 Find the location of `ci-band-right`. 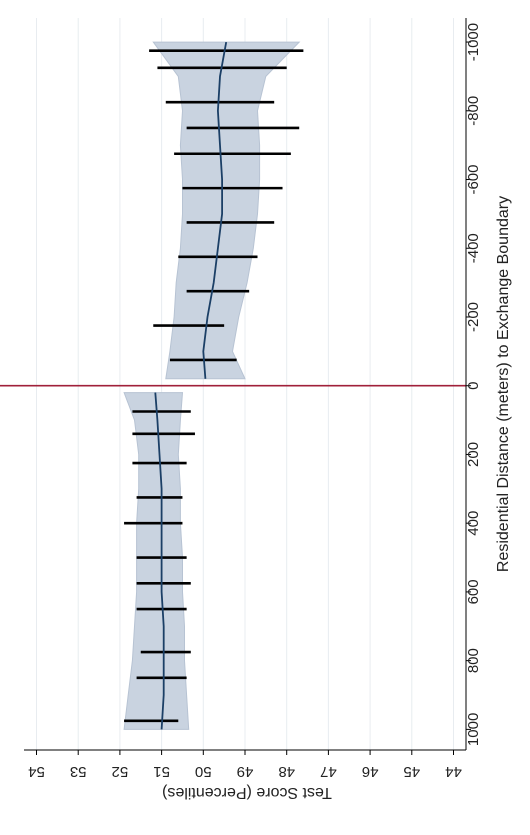

ci-band-right is located at coordinates (156, 561).